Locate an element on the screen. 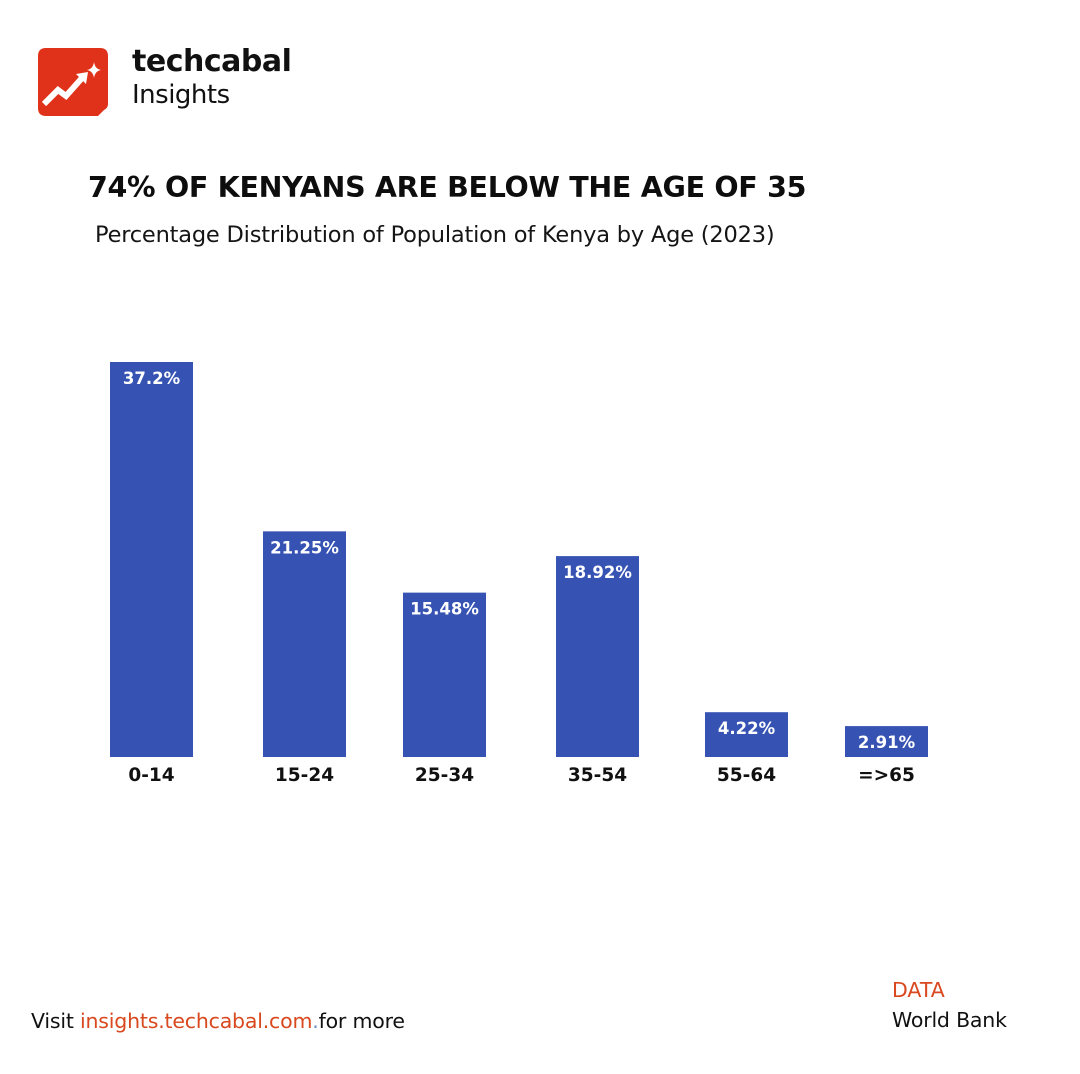 The height and width of the screenshot is (1074, 1080). data-label: 21.25% is located at coordinates (304, 547).